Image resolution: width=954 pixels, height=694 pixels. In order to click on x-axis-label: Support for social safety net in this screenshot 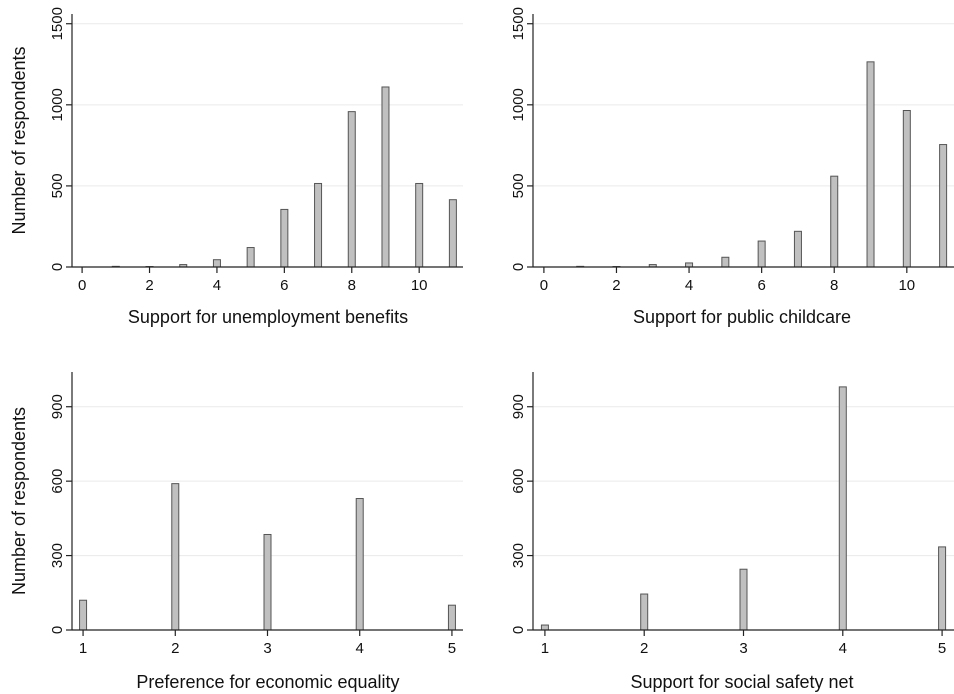, I will do `click(741, 682)`.